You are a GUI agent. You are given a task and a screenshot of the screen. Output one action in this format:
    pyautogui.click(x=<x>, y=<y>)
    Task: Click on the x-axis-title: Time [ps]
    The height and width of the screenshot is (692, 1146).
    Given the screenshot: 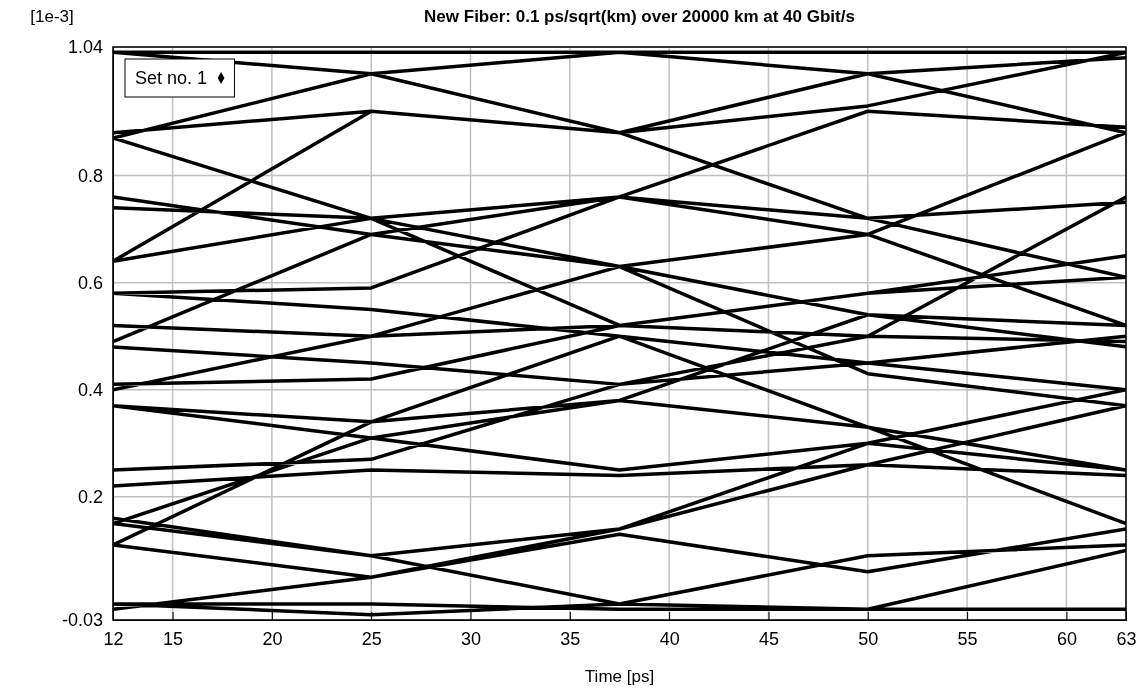 What is the action you would take?
    pyautogui.click(x=619, y=676)
    